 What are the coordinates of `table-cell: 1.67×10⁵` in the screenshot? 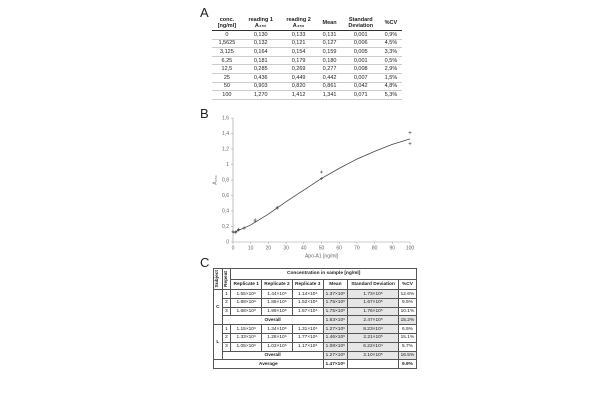 It's located at (373, 302).